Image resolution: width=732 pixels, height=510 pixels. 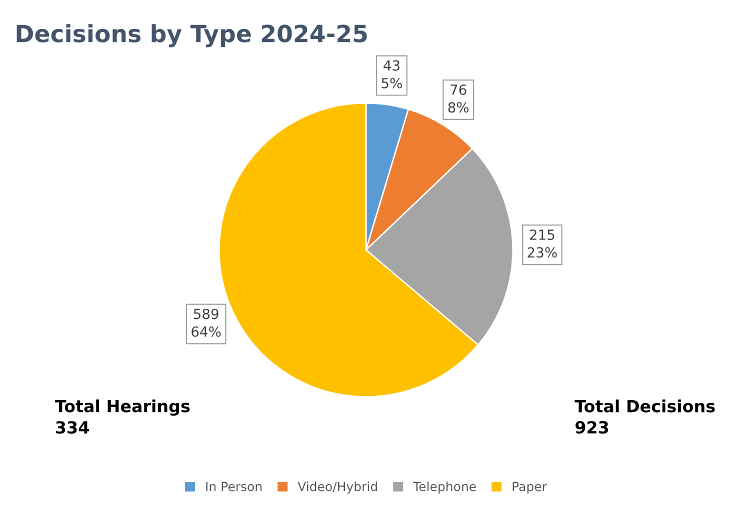 What do you see at coordinates (644, 417) in the screenshot?
I see `text: Total Decisions 923` at bounding box center [644, 417].